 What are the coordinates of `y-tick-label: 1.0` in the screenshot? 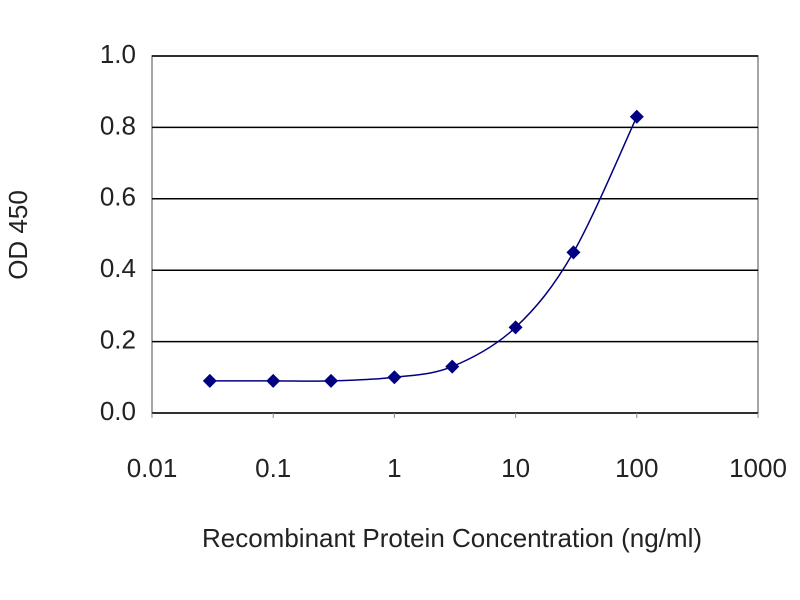 It's located at (118, 54).